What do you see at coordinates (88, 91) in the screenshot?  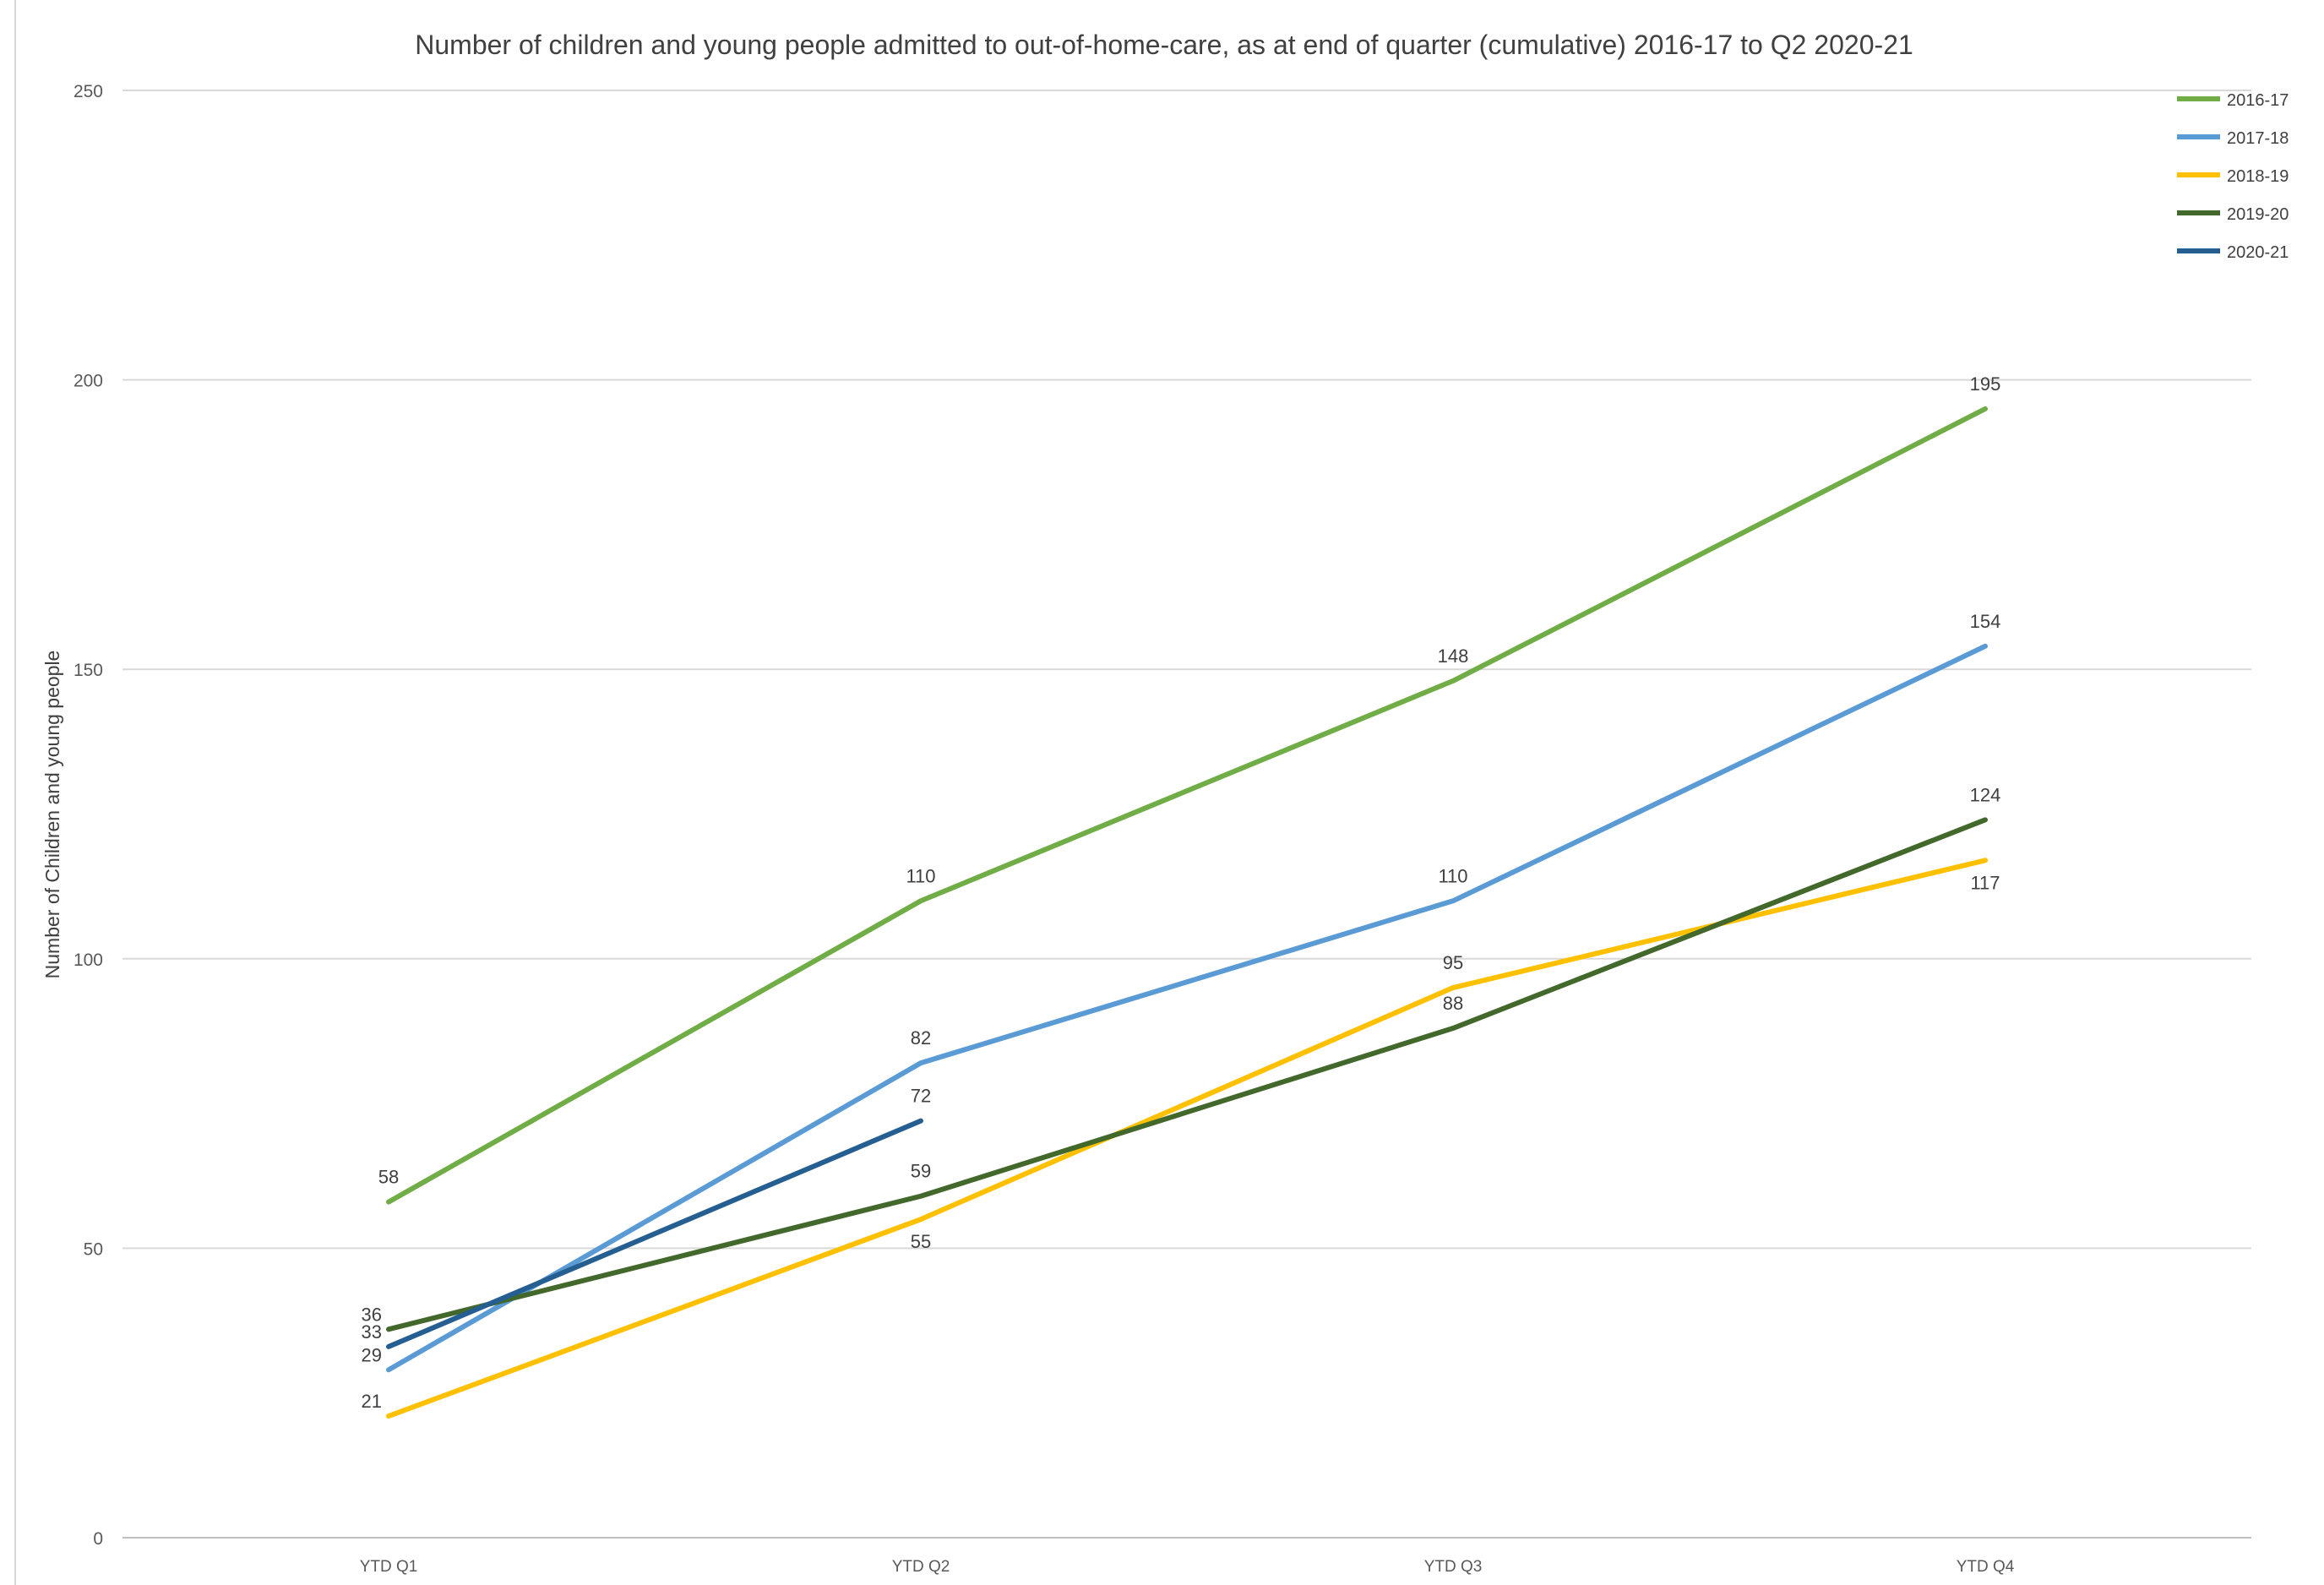 I see `y-tick-label: 250` at bounding box center [88, 91].